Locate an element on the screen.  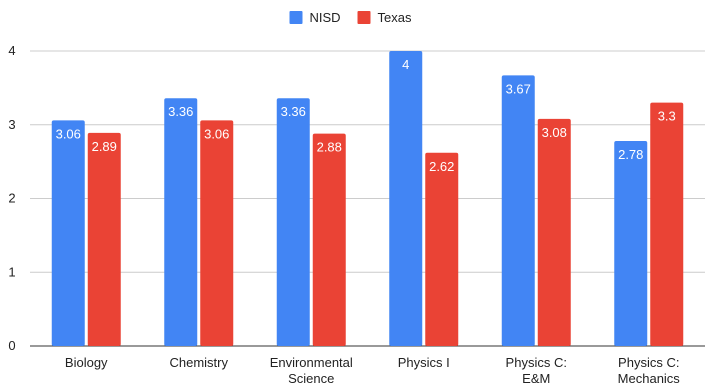
x-category-label: Biology is located at coordinates (86, 362).